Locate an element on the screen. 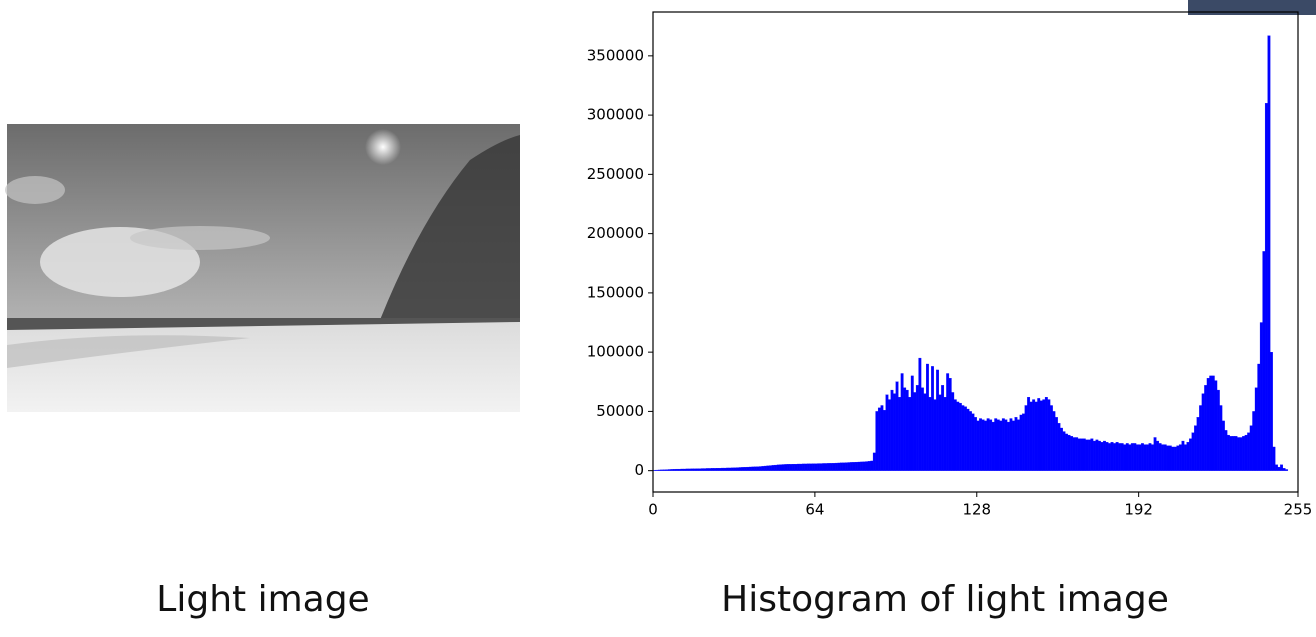 The width and height of the screenshot is (1316, 637). x-tick-label: 255 is located at coordinates (1298, 510).